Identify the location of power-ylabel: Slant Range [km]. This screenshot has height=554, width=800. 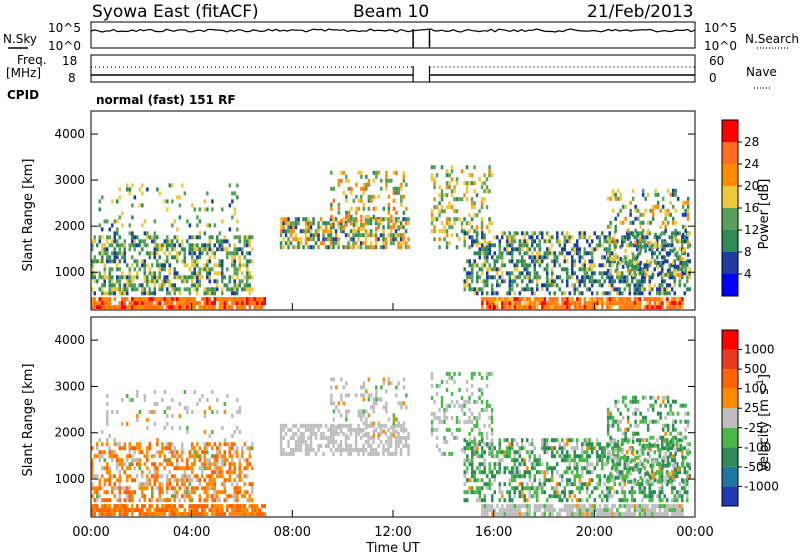
(28, 215).